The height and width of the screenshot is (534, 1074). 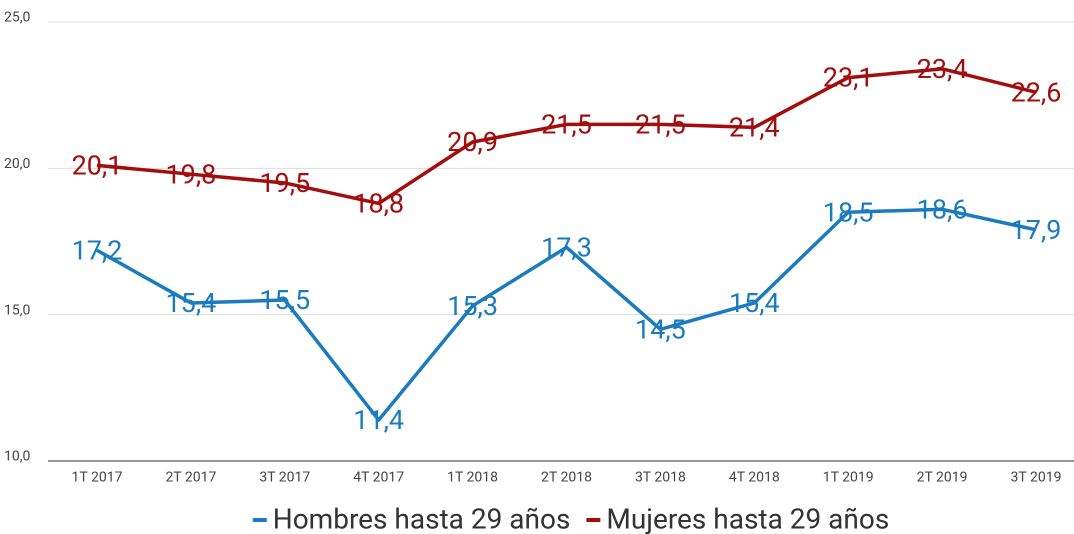 I want to click on data-label: 17,3, so click(x=566, y=247).